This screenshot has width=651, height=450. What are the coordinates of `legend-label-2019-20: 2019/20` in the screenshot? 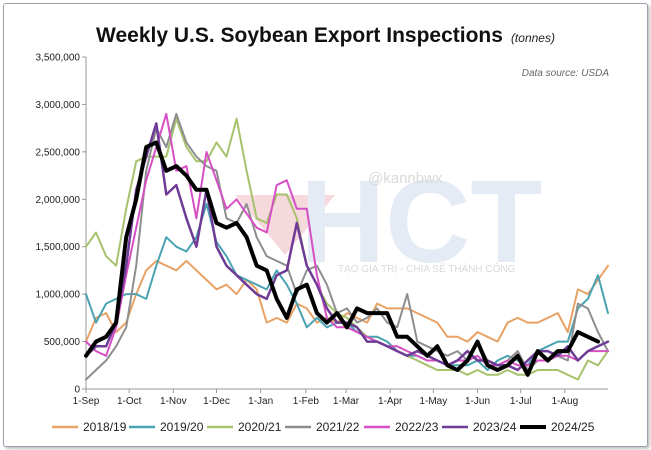 It's located at (182, 427).